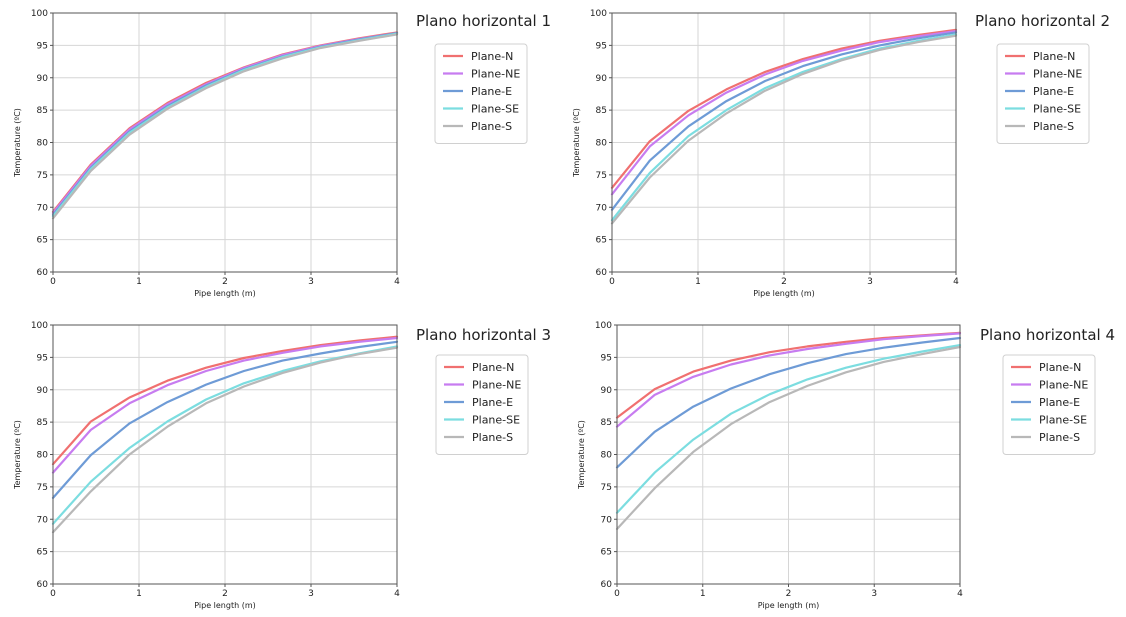 The width and height of the screenshot is (1126, 617). Describe the element at coordinates (1047, 335) in the screenshot. I see `chart-title: Plano horizontal 4` at that location.